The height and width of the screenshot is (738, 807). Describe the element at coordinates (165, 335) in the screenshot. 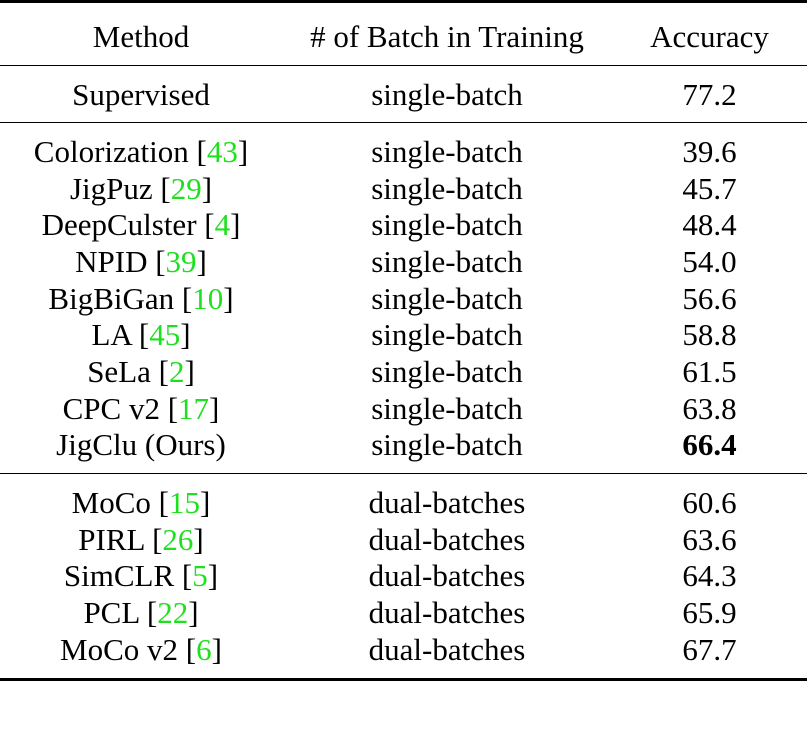

I see `citation-link: 45` at that location.